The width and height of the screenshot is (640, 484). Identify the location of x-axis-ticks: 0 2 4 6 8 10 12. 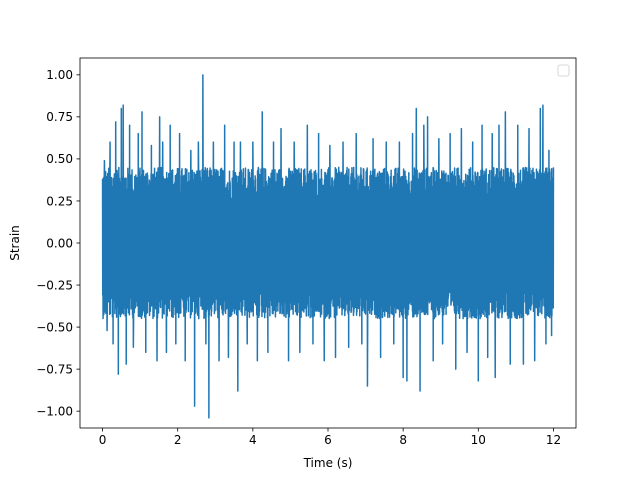
(330, 437).